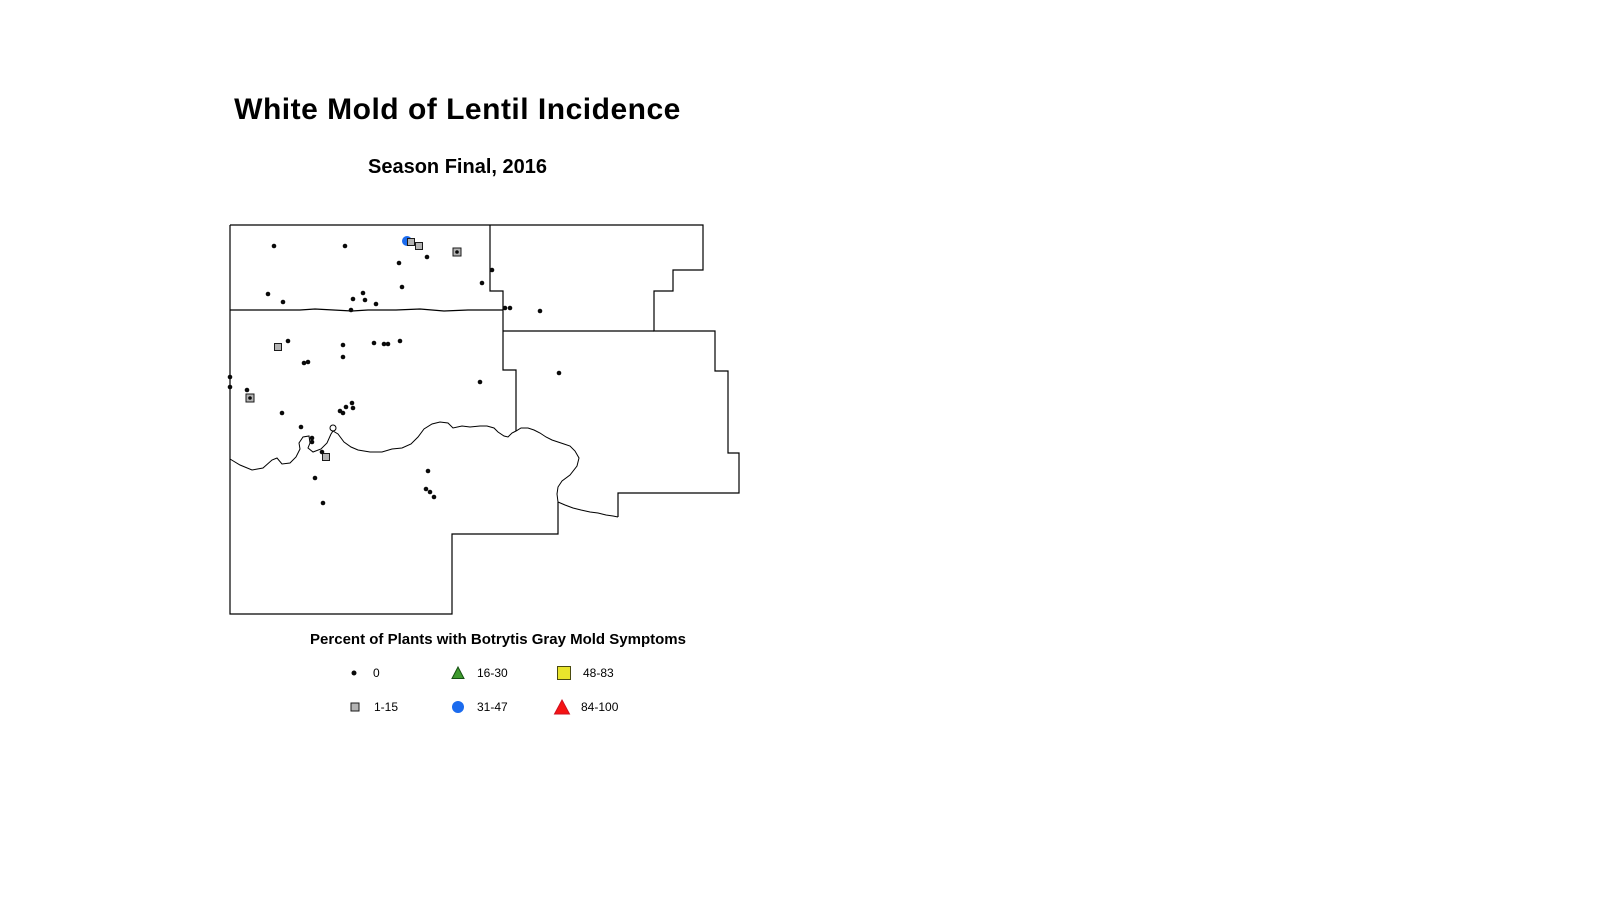 Image resolution: width=1612 pixels, height=900 pixels. I want to click on legend-item-48-83: 48-83, so click(582, 673).